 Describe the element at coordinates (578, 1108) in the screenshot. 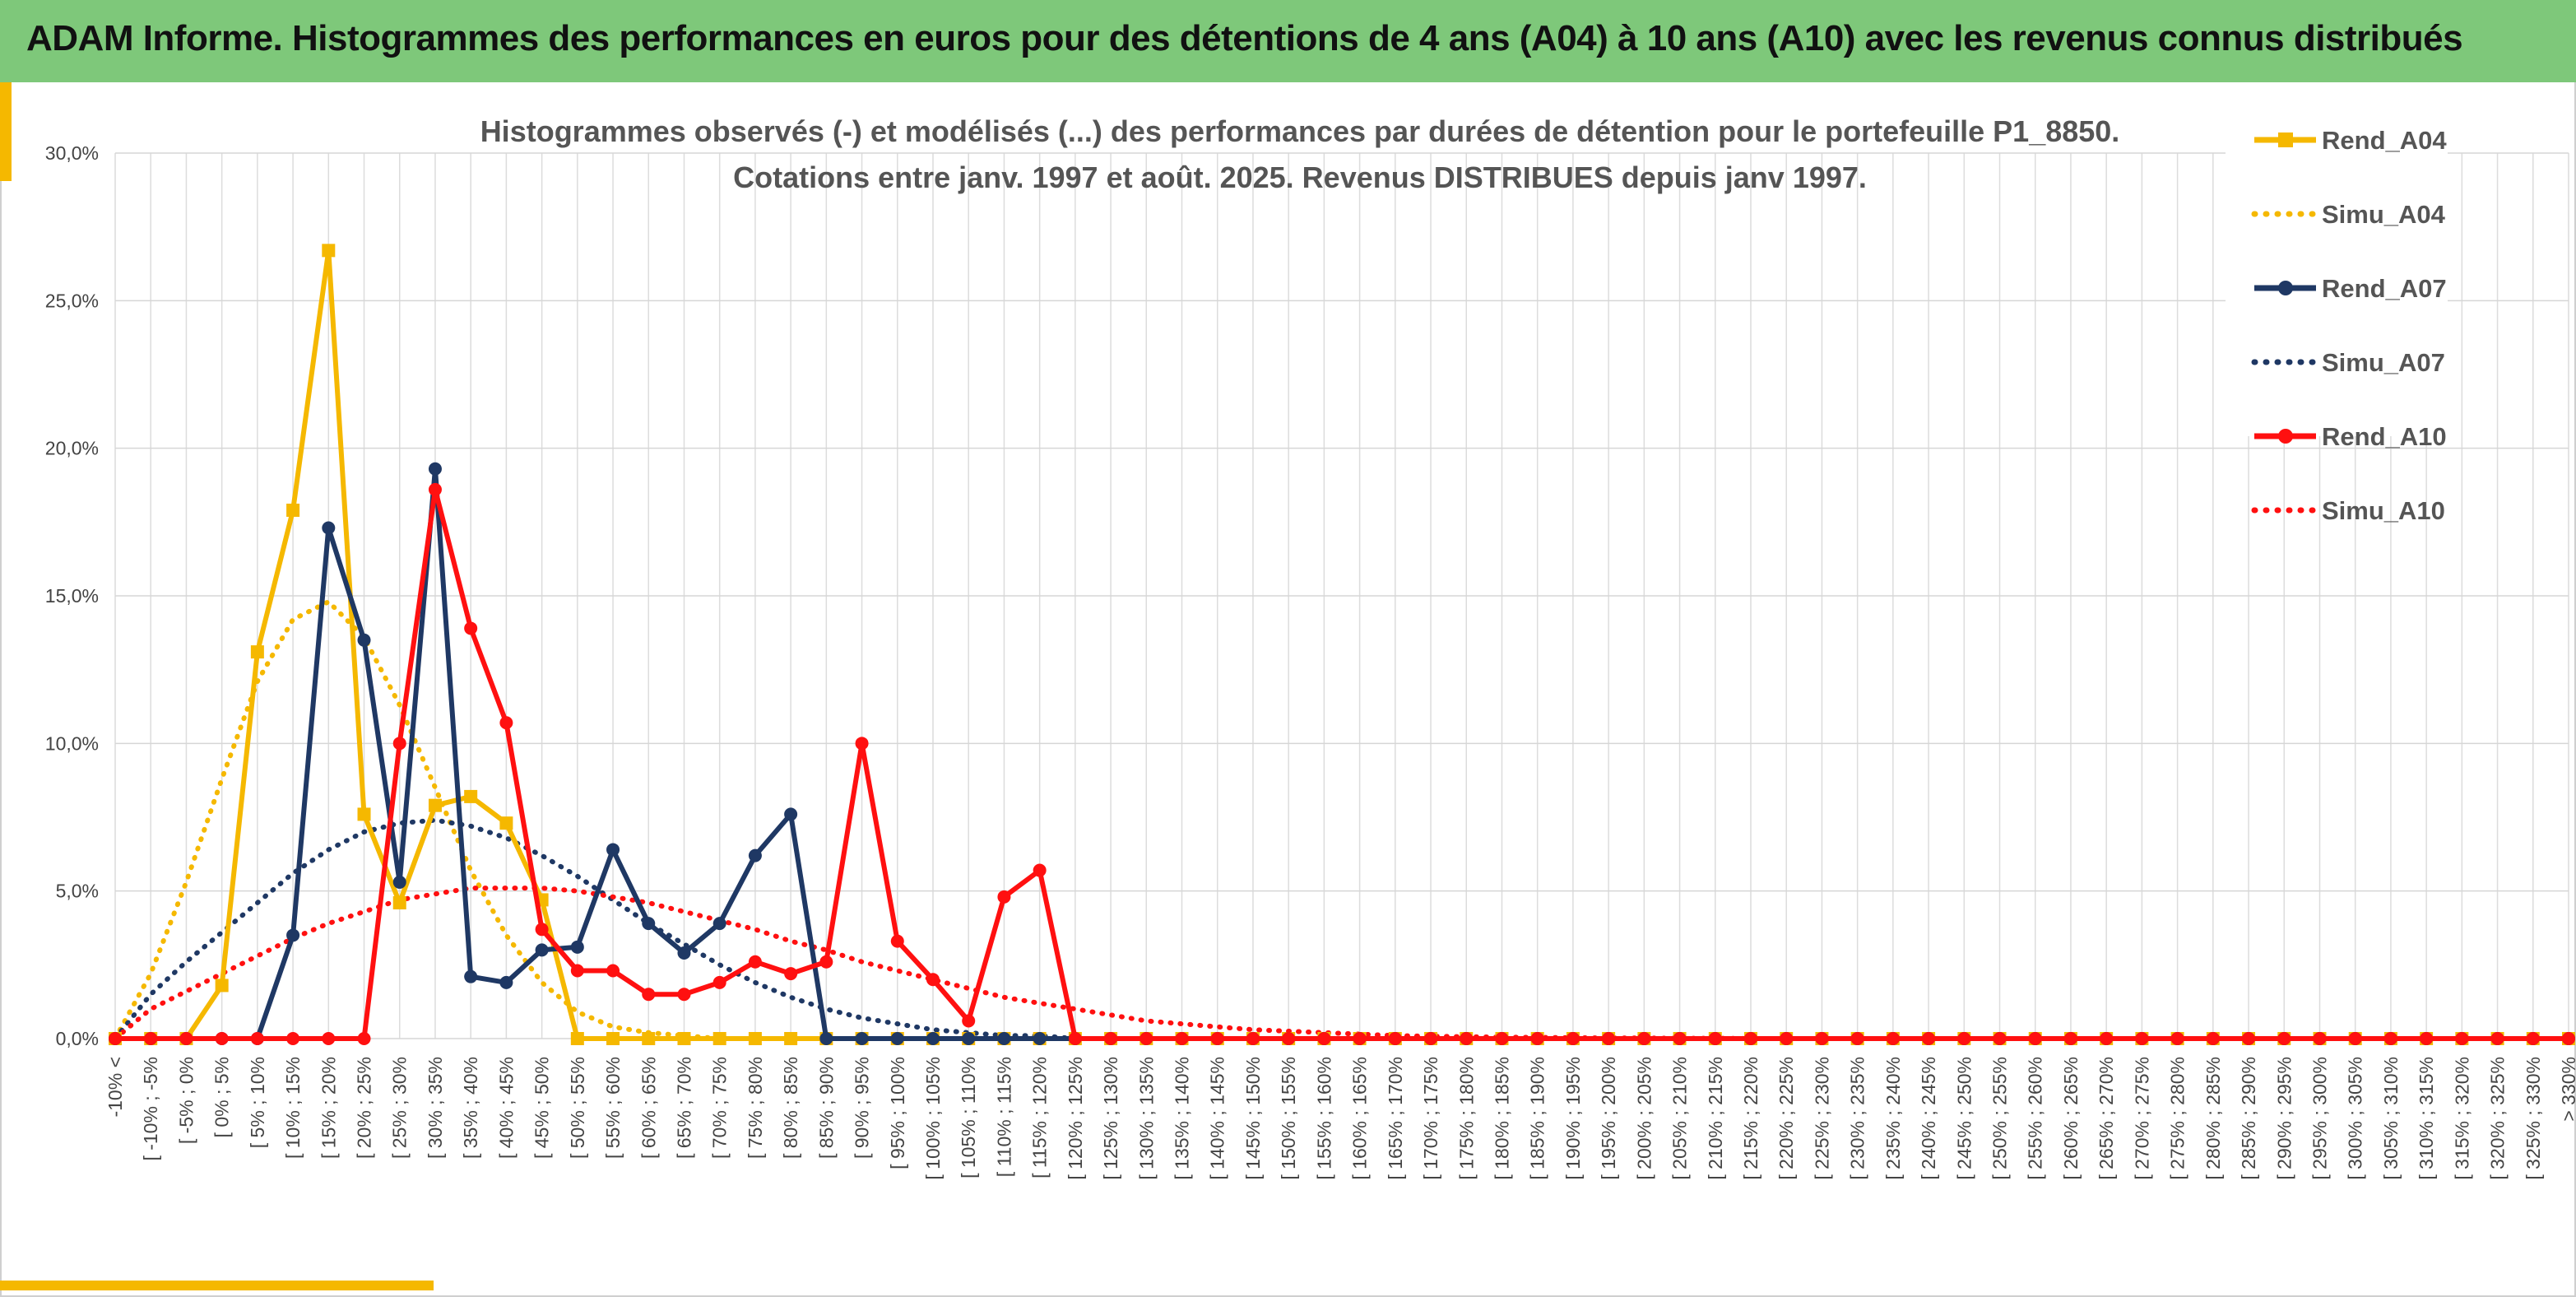

I see `x-tick-label: [ 50% ; 55%` at that location.